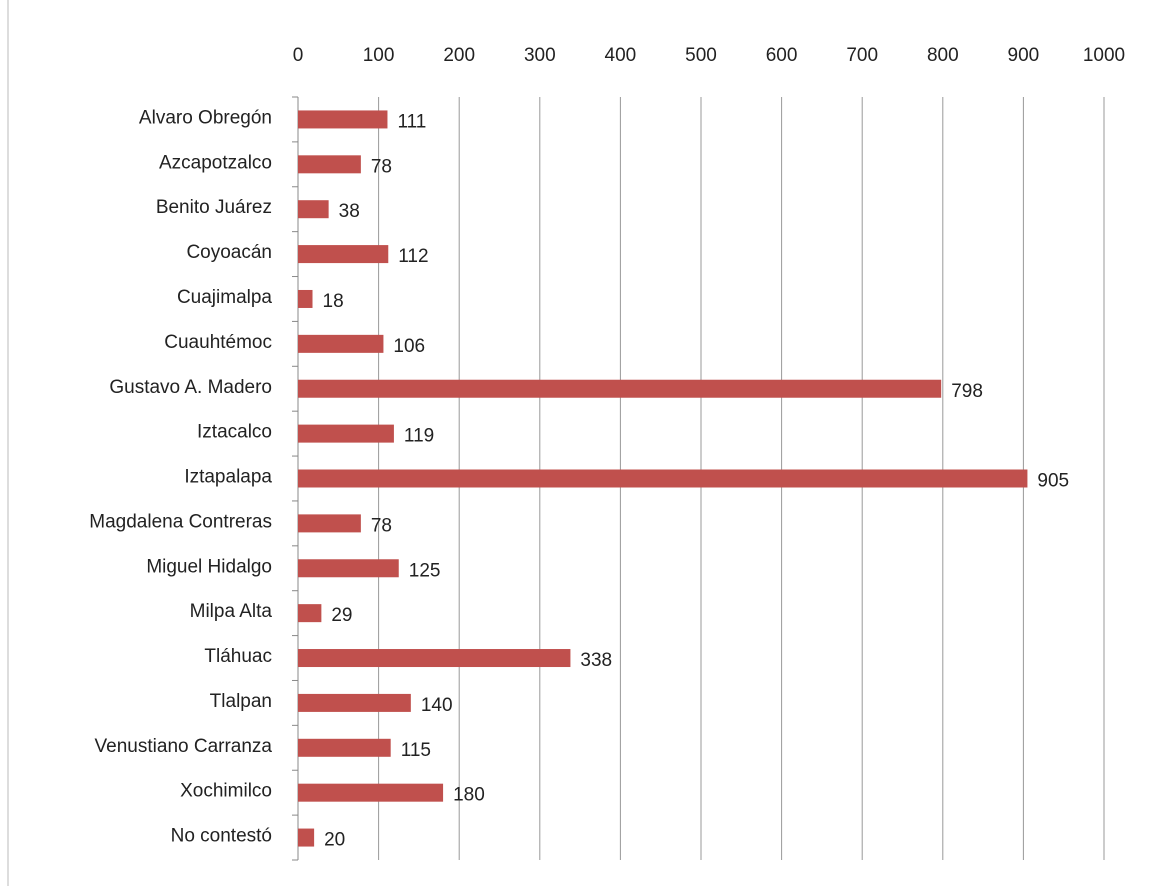 Image resolution: width=1155 pixels, height=886 pixels. I want to click on y-tick-label: Tláhuac, so click(238, 656).